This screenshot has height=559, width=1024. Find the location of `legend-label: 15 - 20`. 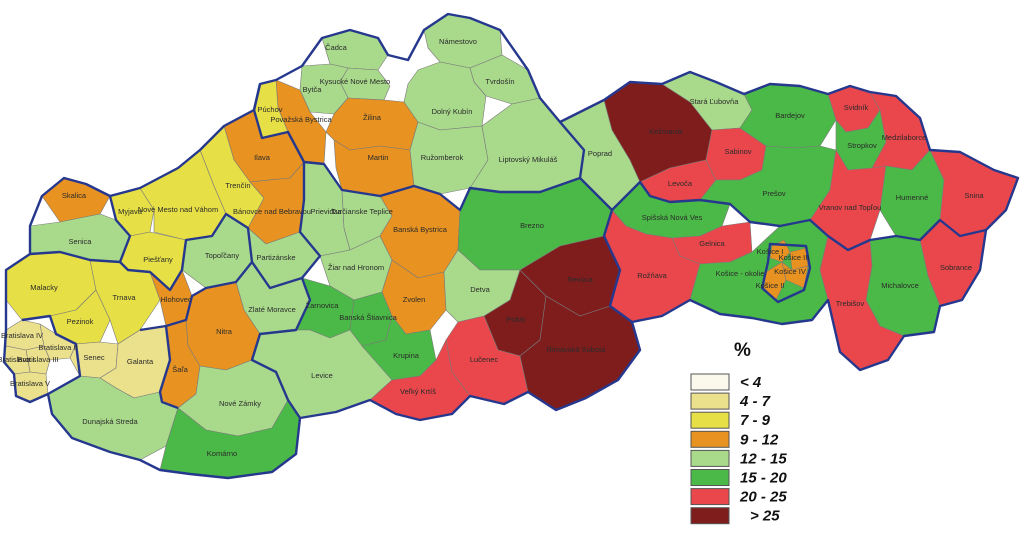

legend-label: 15 - 20 is located at coordinates (763, 478).